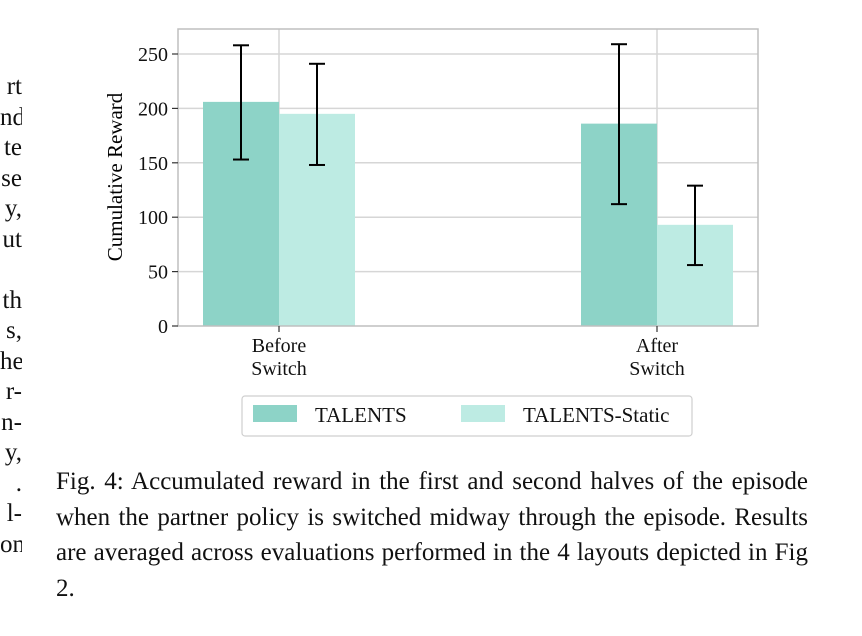 This screenshot has width=862, height=636. What do you see at coordinates (596, 415) in the screenshot?
I see `legend-label: TALENTS-Static` at bounding box center [596, 415].